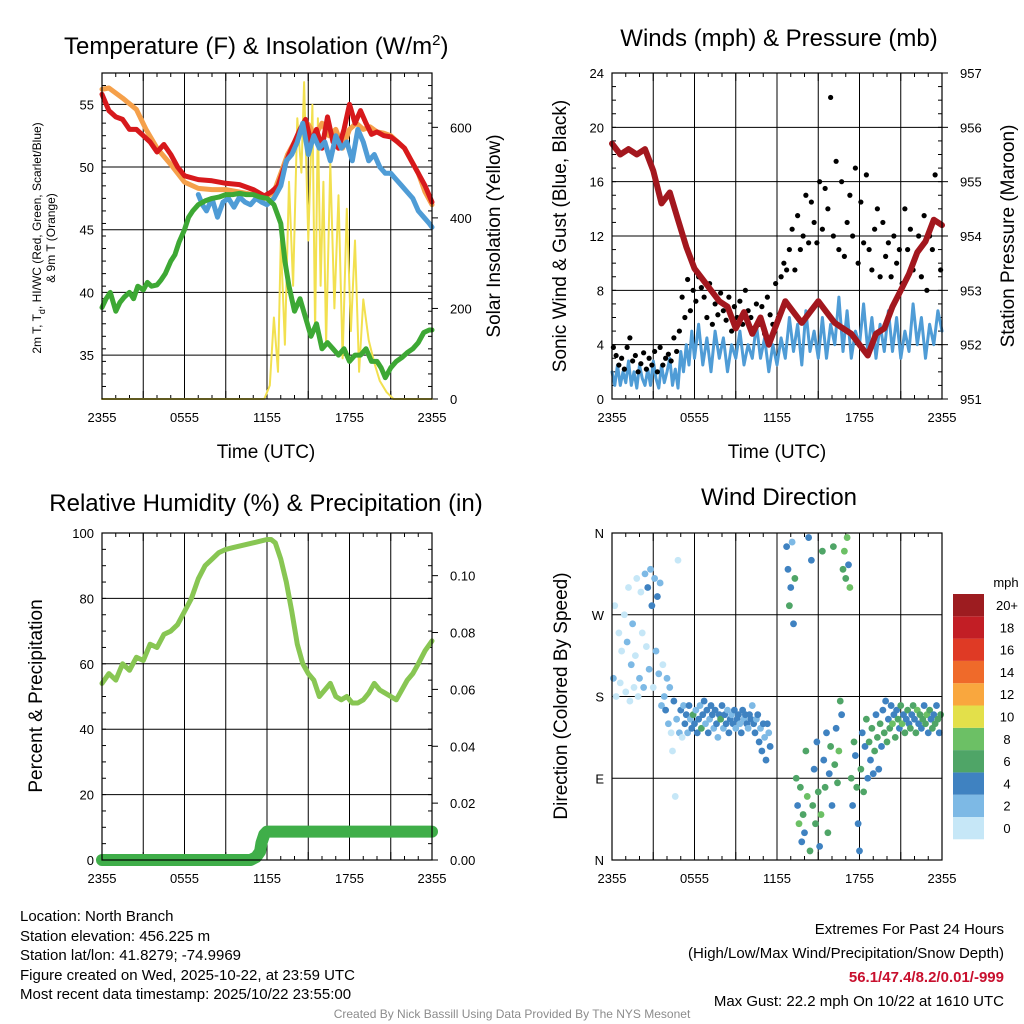 The width and height of the screenshot is (1024, 1024). I want to click on temp-xtick-label: 1155, so click(267, 417).